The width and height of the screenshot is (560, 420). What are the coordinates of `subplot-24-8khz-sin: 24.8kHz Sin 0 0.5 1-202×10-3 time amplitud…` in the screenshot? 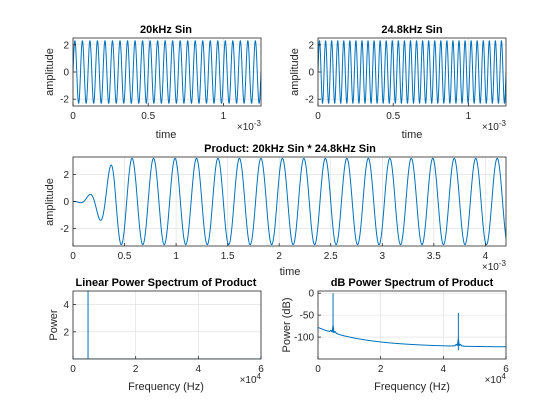 It's located at (398, 82).